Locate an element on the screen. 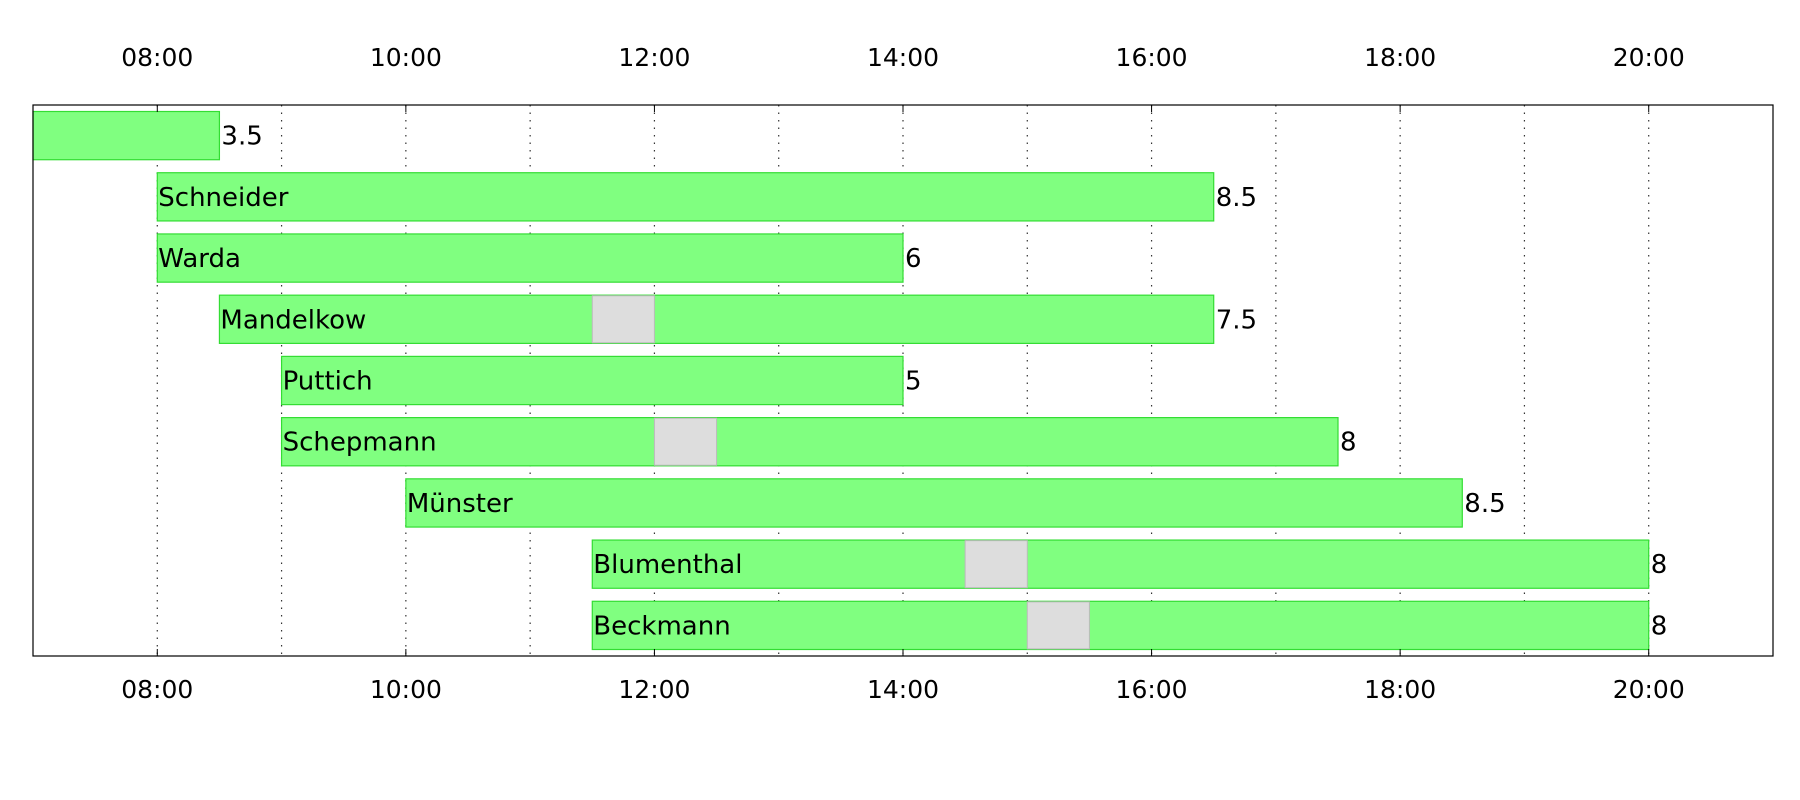 The height and width of the screenshot is (800, 1800). x-tick-label-top: 12:00 is located at coordinates (654, 57).